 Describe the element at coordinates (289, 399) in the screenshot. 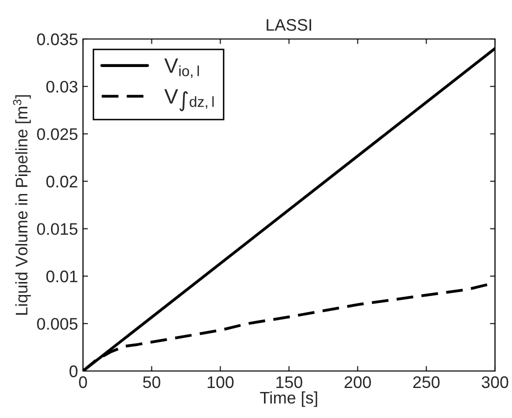

I see `x-axis-title: Time [s]` at that location.